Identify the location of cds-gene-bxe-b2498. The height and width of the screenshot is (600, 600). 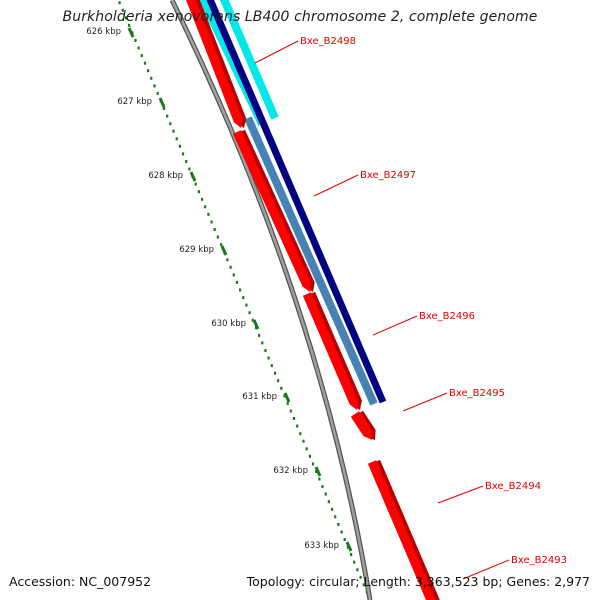
(213, 64).